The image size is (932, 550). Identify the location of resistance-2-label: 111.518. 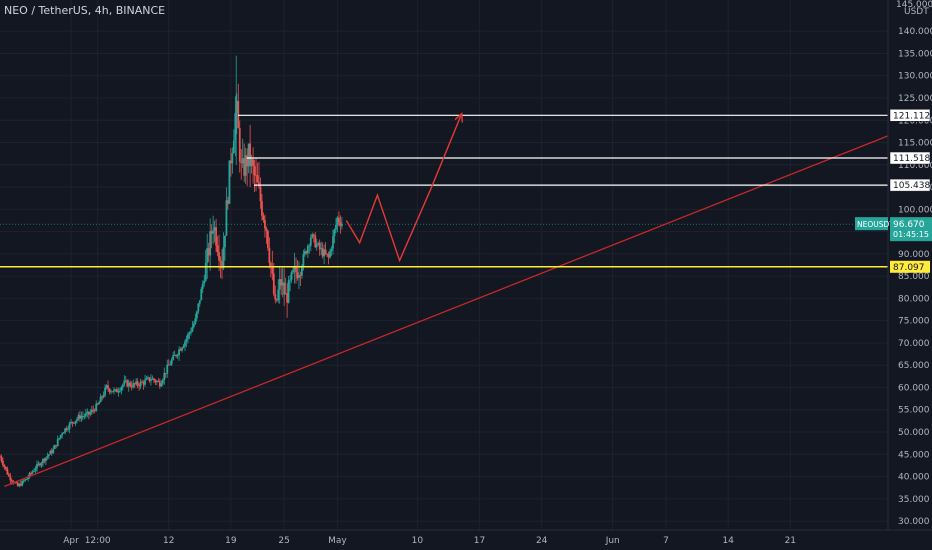
(911, 159).